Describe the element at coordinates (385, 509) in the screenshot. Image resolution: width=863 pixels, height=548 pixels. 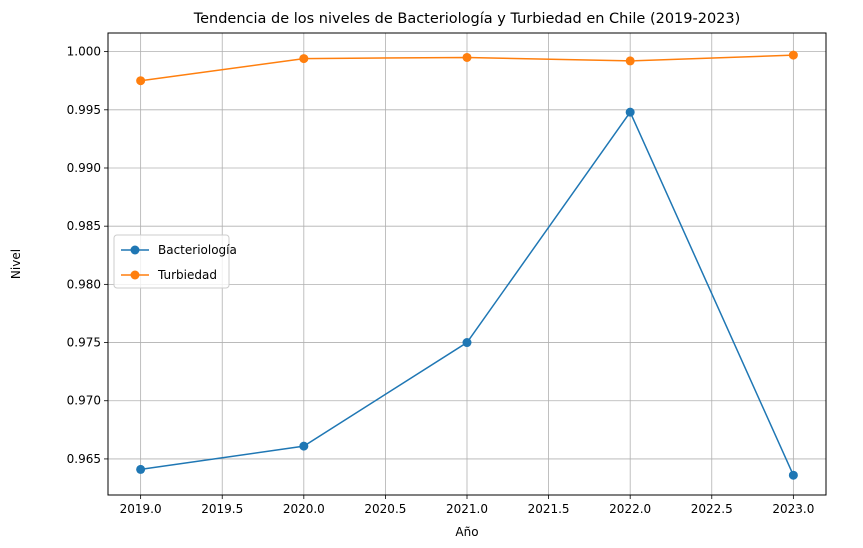
I see `x-tick-label: 2020.5` at that location.